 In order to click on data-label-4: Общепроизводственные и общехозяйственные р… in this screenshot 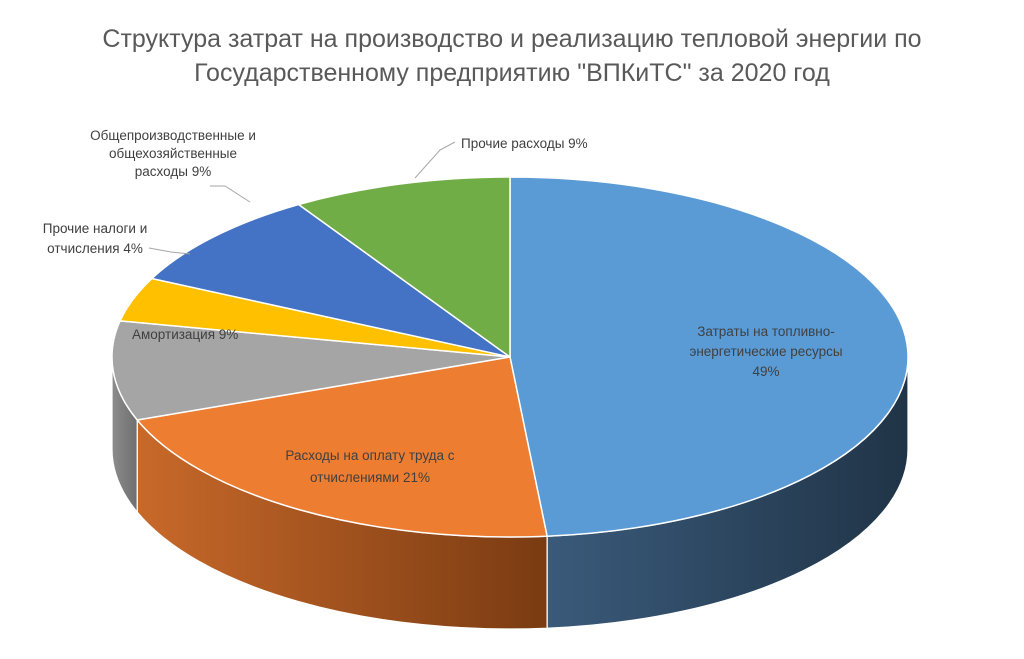, I will do `click(173, 153)`.